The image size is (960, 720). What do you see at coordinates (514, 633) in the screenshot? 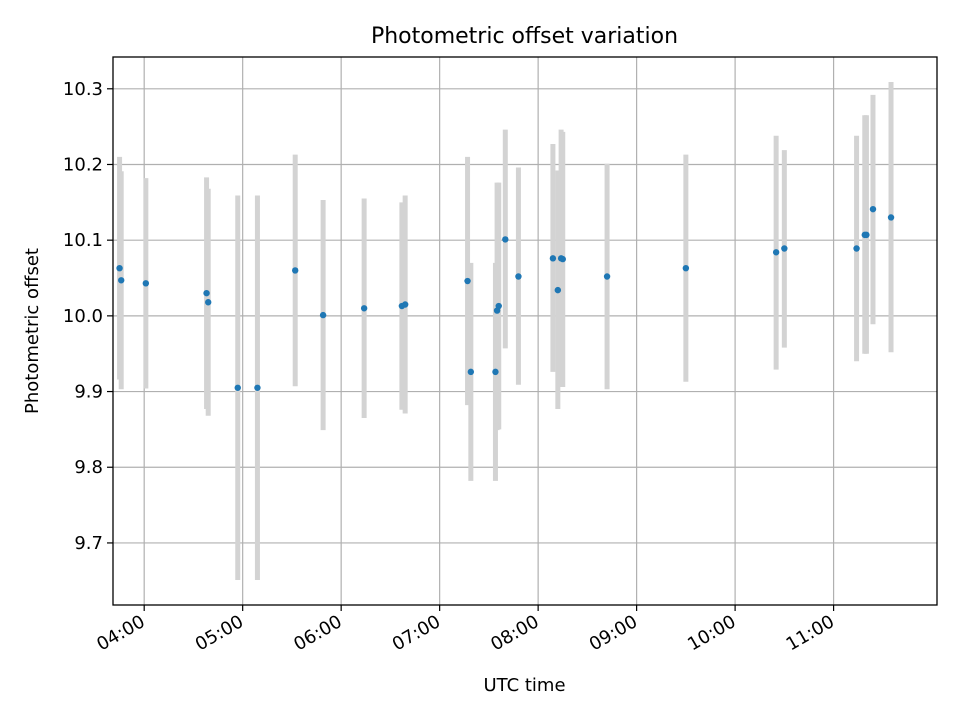
I see `x-tick-label: 08:00` at bounding box center [514, 633].